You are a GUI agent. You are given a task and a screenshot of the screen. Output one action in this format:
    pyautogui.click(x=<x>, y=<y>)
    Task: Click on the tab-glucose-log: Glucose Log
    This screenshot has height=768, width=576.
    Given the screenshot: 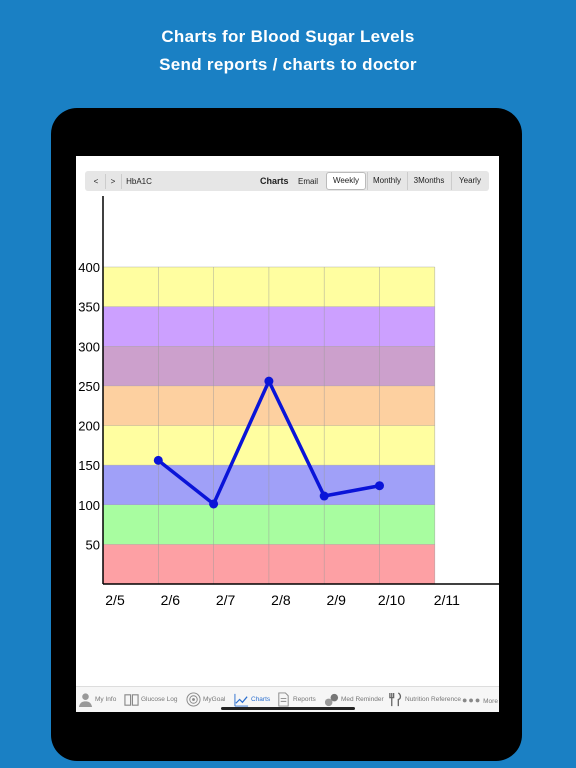 What is the action you would take?
    pyautogui.click(x=151, y=700)
    